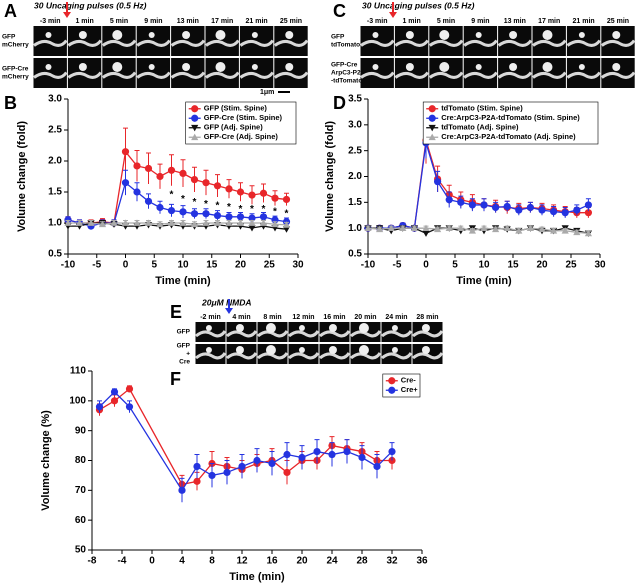 This screenshot has width=640, height=586. What do you see at coordinates (355, 124) in the screenshot?
I see `y-tick-label: 3.0` at bounding box center [355, 124].